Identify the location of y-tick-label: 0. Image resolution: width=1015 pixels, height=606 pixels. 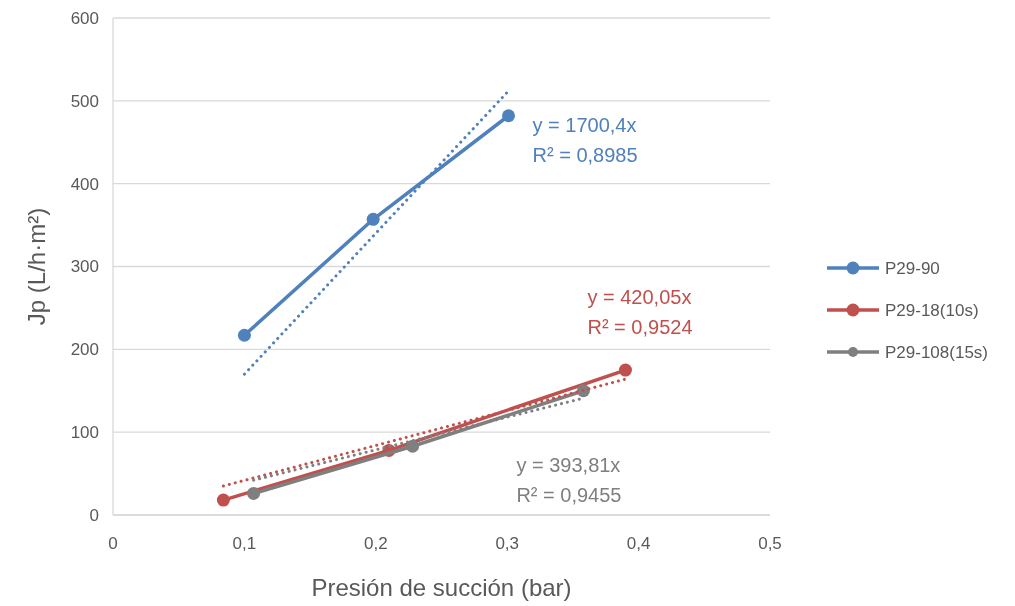
(94, 515).